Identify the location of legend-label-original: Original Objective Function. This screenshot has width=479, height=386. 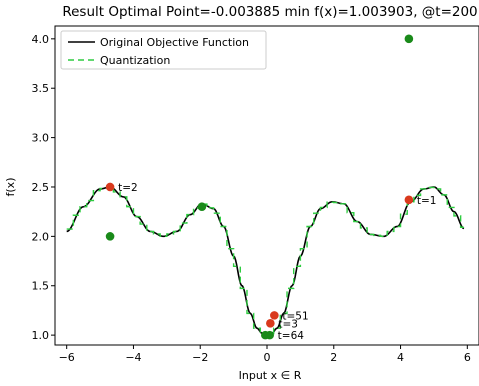
(174, 42).